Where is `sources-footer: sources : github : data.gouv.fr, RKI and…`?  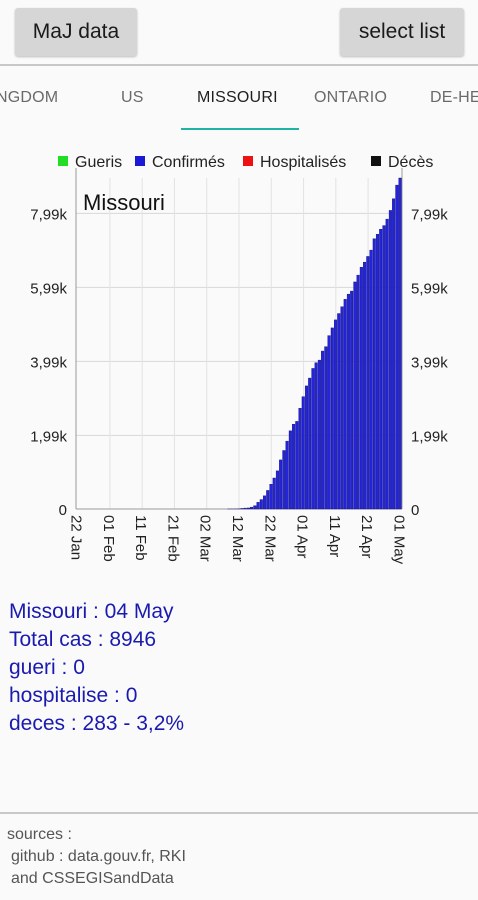 sources-footer: sources : github : data.gouv.fr, RKI and… is located at coordinates (239, 856).